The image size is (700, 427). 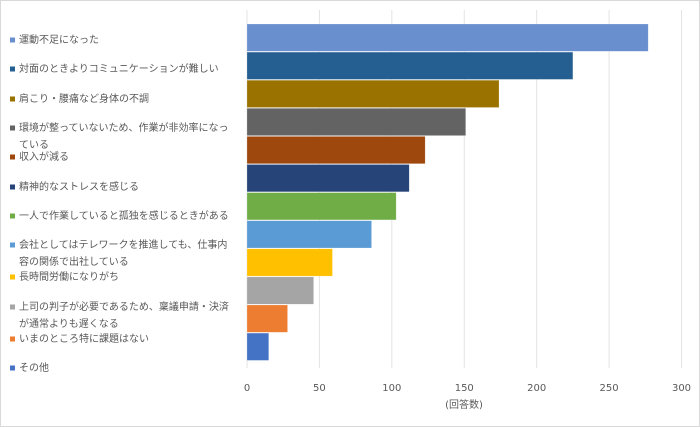 I want to click on category-label: その他, so click(x=34, y=367).